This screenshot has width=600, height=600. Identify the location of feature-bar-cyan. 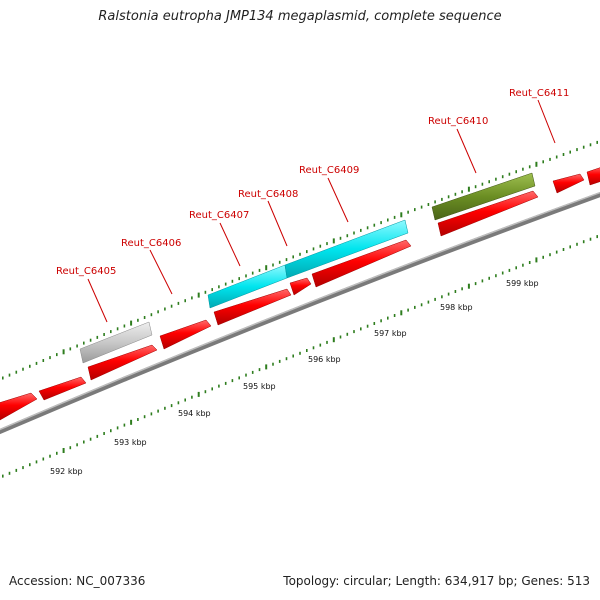
(346, 249).